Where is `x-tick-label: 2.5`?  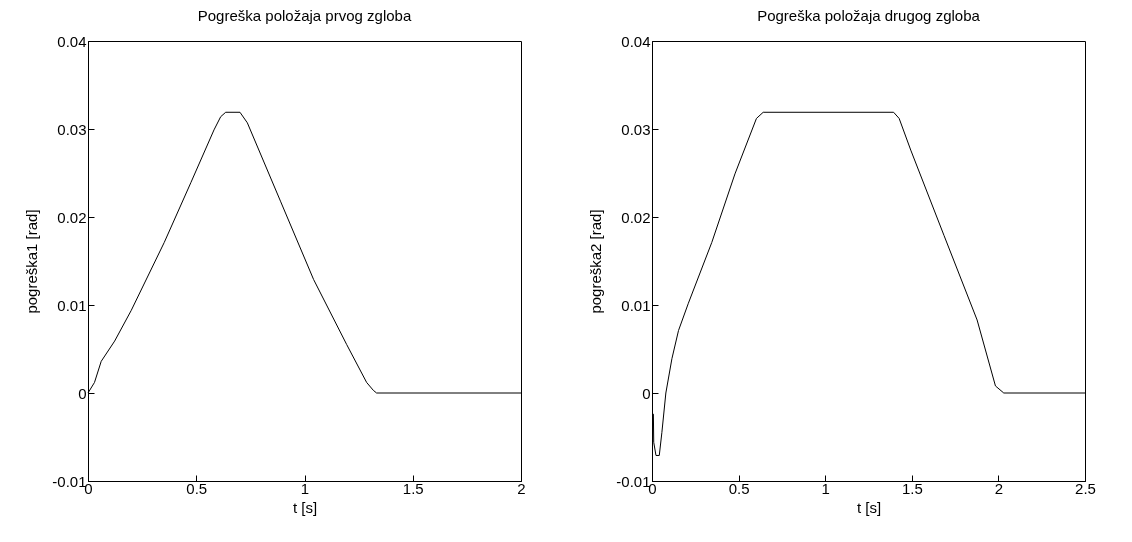
x-tick-label: 2.5 is located at coordinates (1085, 488).